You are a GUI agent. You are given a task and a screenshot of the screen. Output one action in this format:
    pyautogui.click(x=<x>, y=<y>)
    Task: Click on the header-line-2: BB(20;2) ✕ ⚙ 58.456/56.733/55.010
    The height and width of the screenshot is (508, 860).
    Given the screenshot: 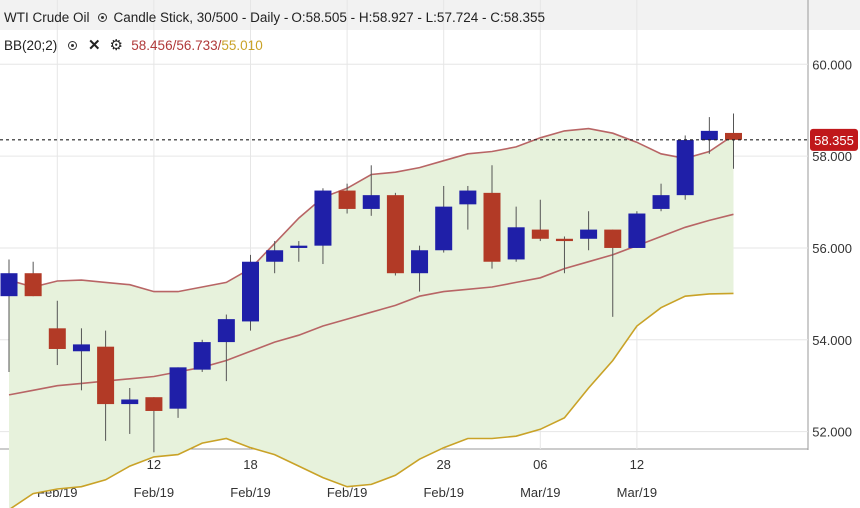 What is the action you would take?
    pyautogui.click(x=133, y=45)
    